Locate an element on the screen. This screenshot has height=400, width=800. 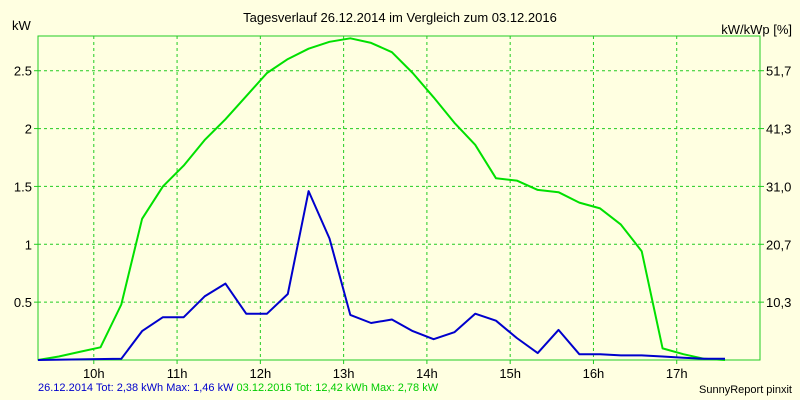
legend-series-2016: 03.12.2016 Tot: 12,42 kWh Max: 2,78 kW is located at coordinates (337, 388).